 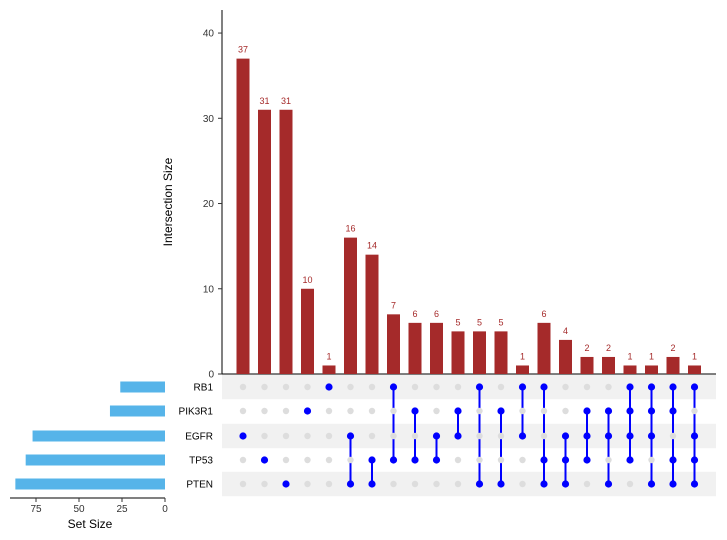 What do you see at coordinates (211, 375) in the screenshot?
I see `y-tick-label: 0` at bounding box center [211, 375].